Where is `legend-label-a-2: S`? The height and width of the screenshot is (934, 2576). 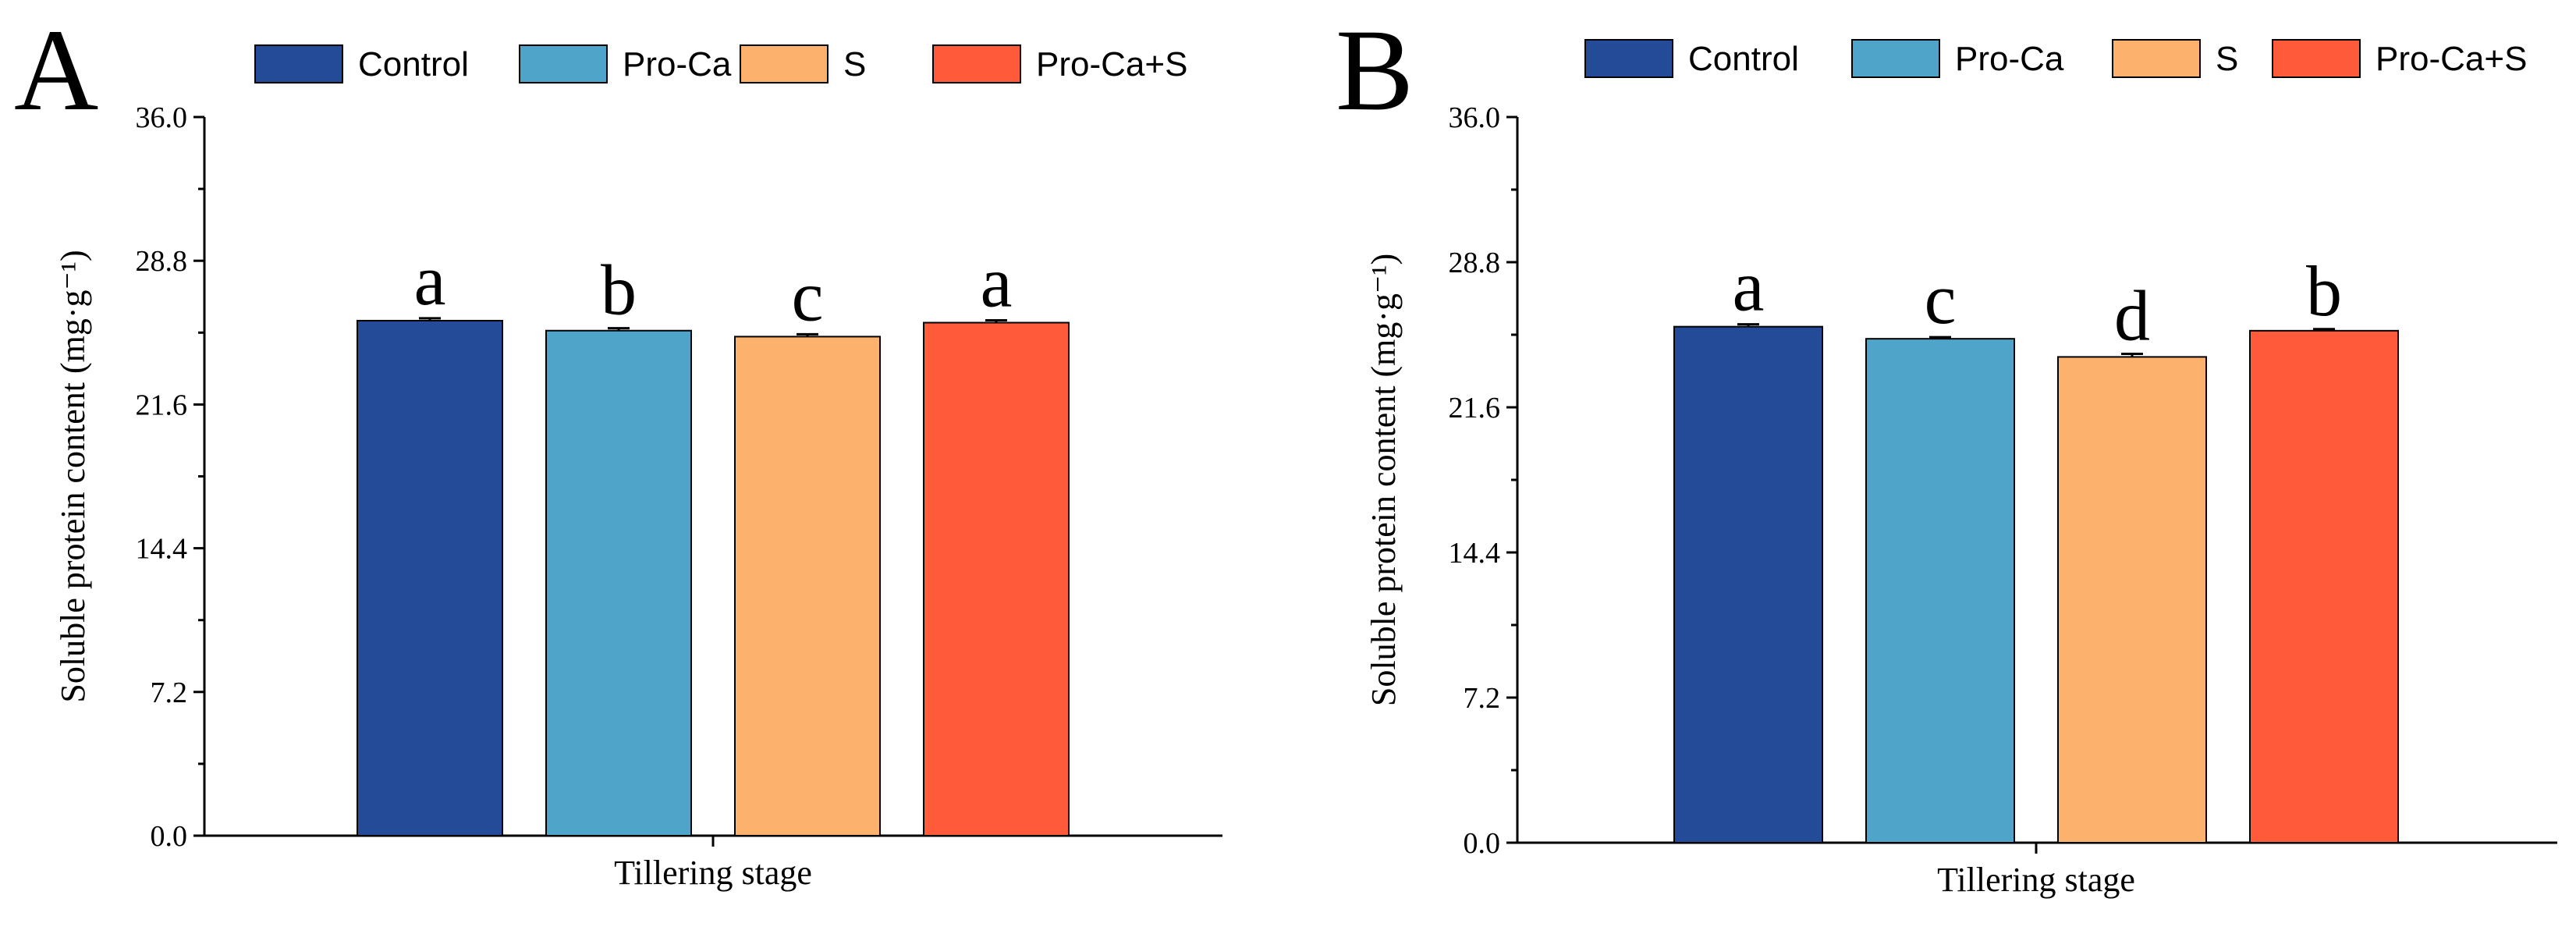
legend-label-a-2: S is located at coordinates (854, 64).